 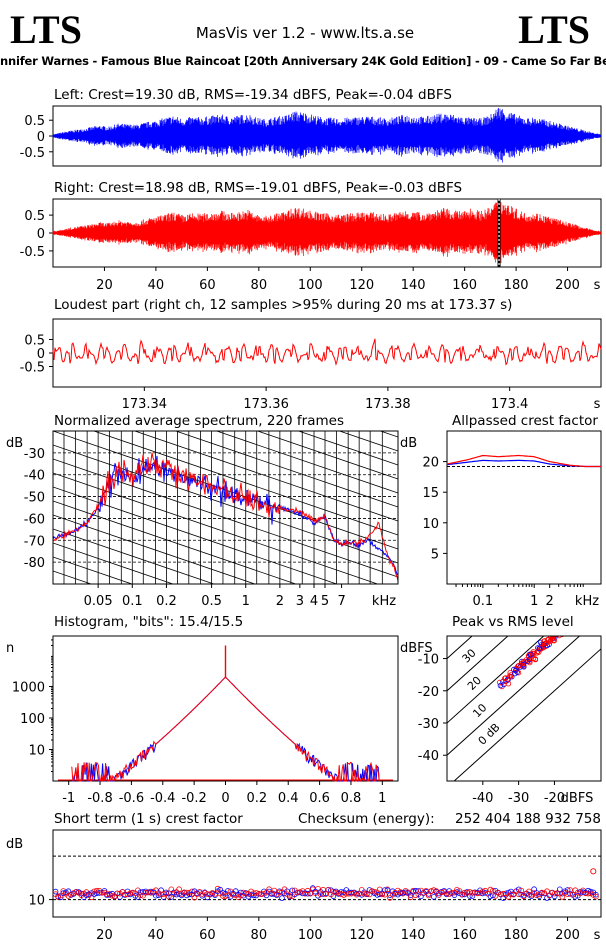 What do you see at coordinates (479, 710) in the screenshot?
I see `peak-rms-crest-label: 10` at bounding box center [479, 710].